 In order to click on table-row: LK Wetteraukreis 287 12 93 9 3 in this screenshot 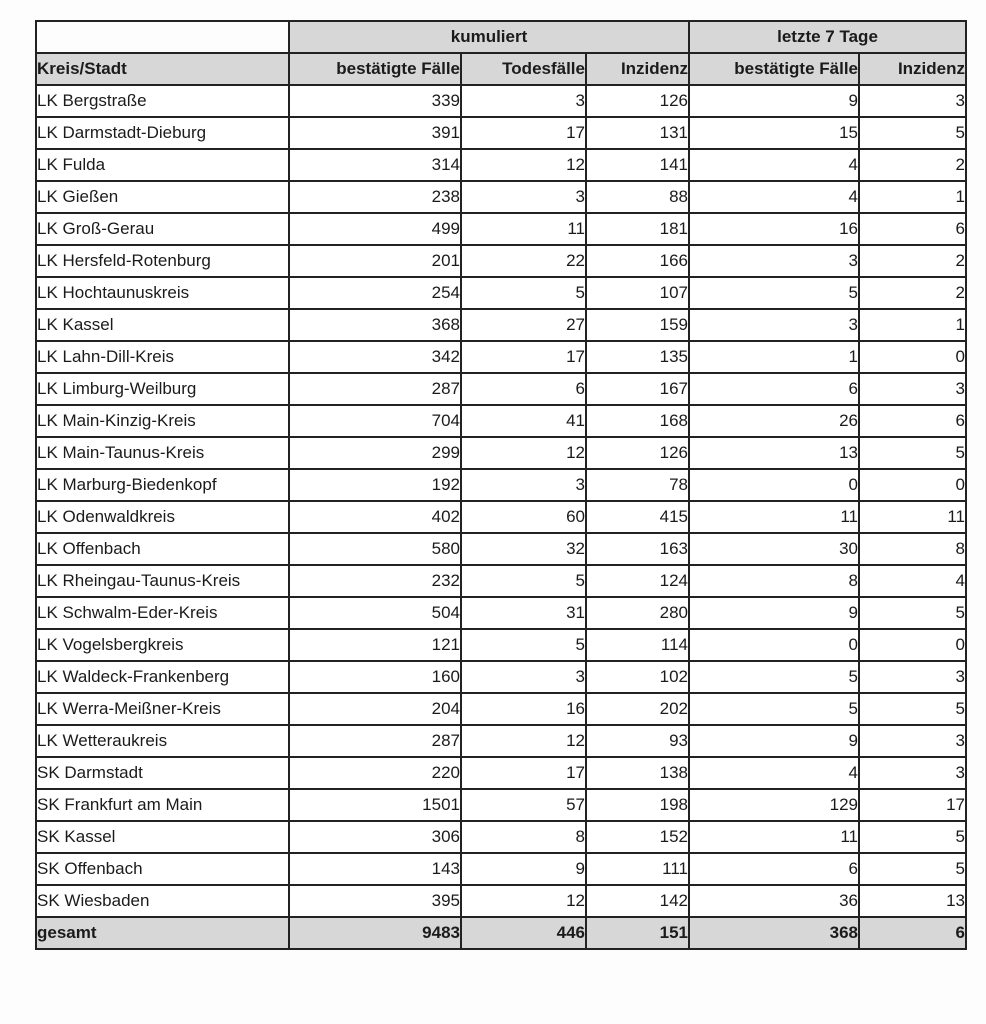, I will do `click(501, 741)`.